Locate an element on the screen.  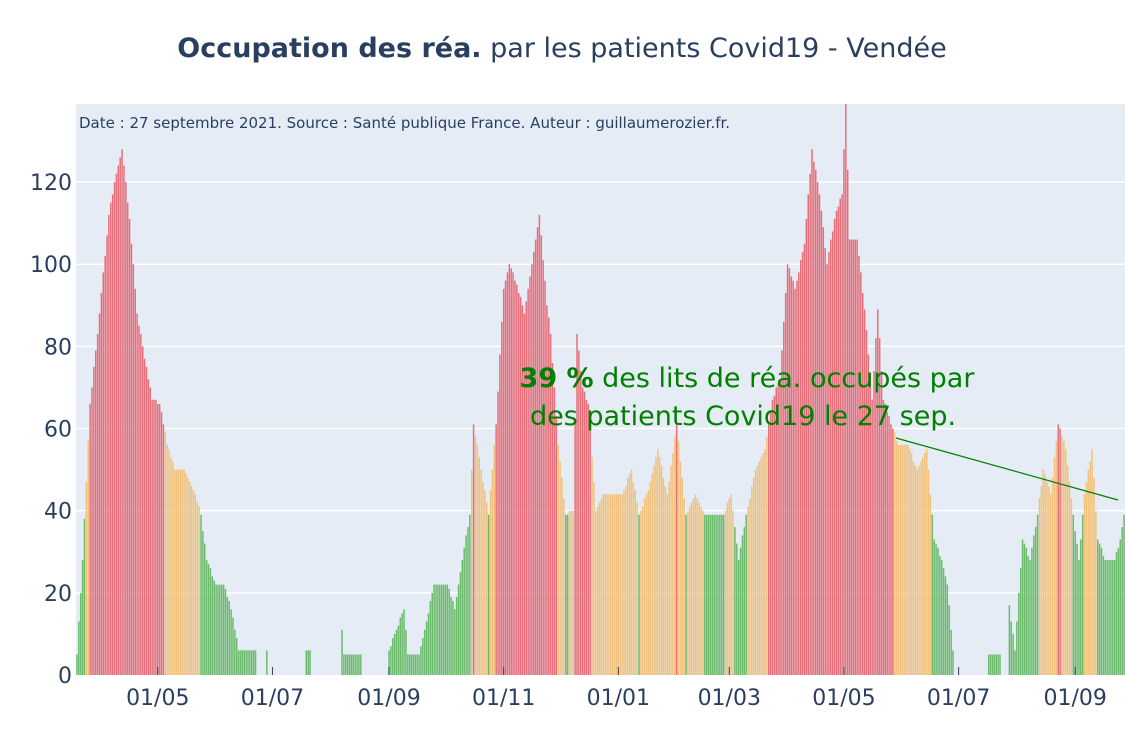
y-axis-ticks: 0 20 40 60 80 100 120 is located at coordinates (51, 430).